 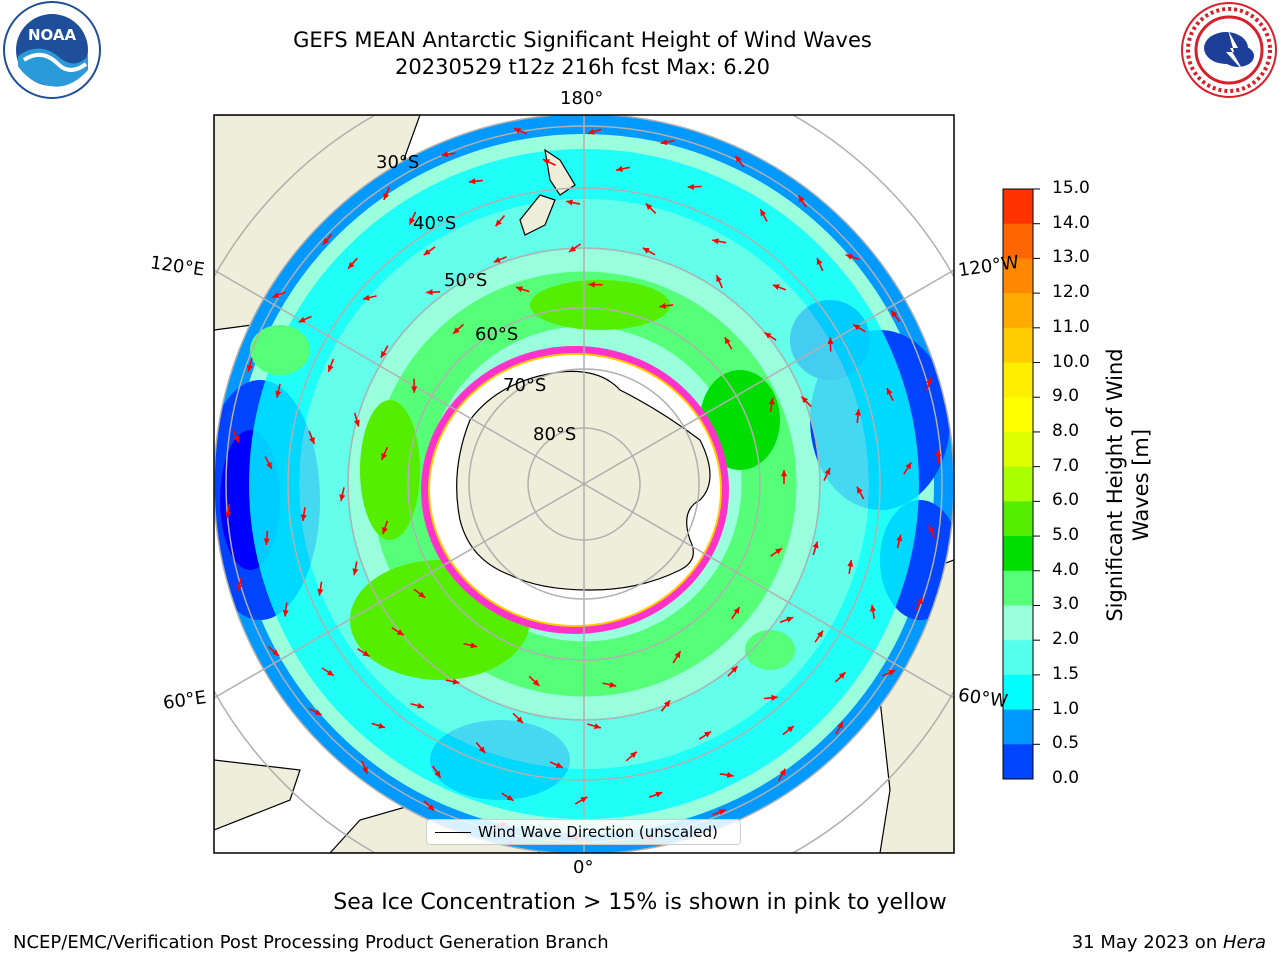 What do you see at coordinates (1066, 639) in the screenshot?
I see `colorbar-tick-label: 2.0` at bounding box center [1066, 639].